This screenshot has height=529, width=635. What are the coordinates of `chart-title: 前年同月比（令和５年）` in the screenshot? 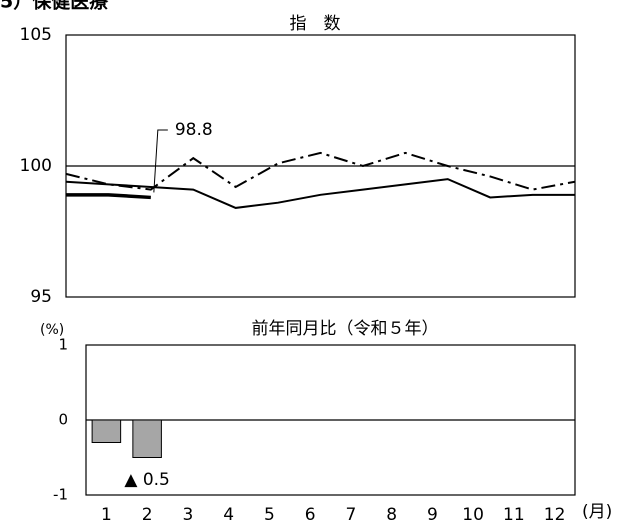 It's located at (345, 329).